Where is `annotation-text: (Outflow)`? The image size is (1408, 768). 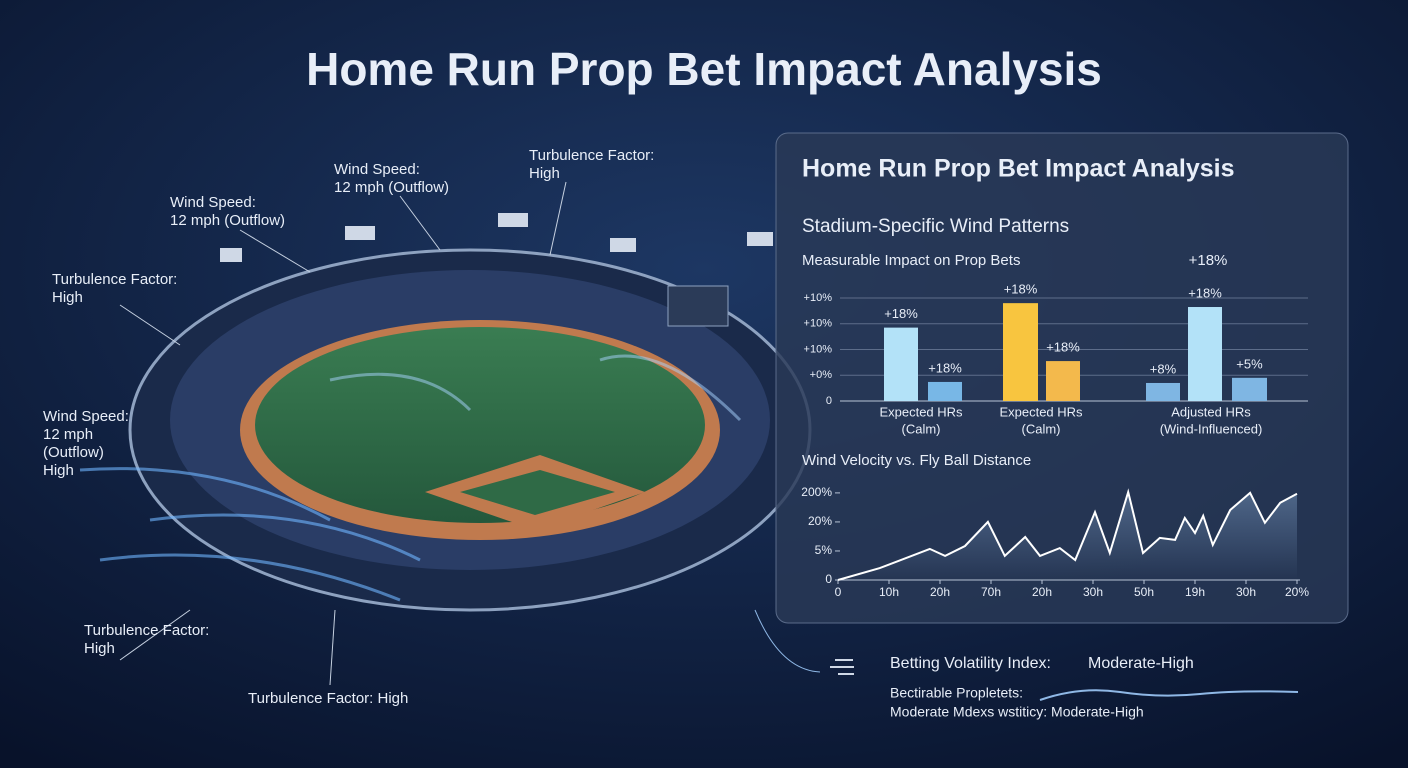
annotation-text: (Outflow) is located at coordinates (73, 452).